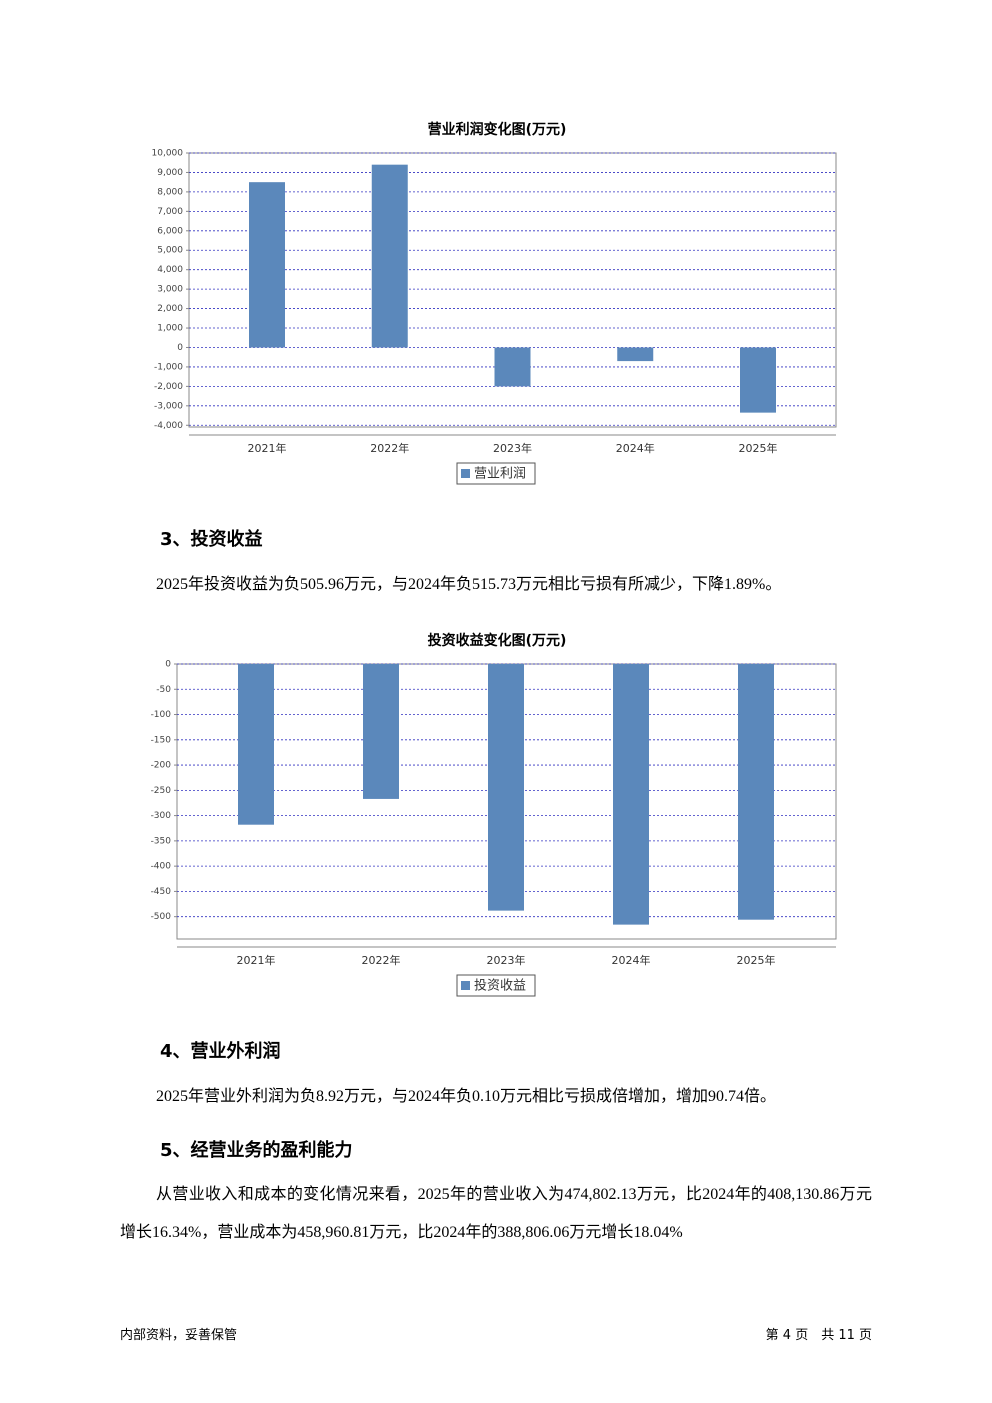  Describe the element at coordinates (497, 129) in the screenshot. I see `chart-title: 营业利润变化图(万元)` at that location.